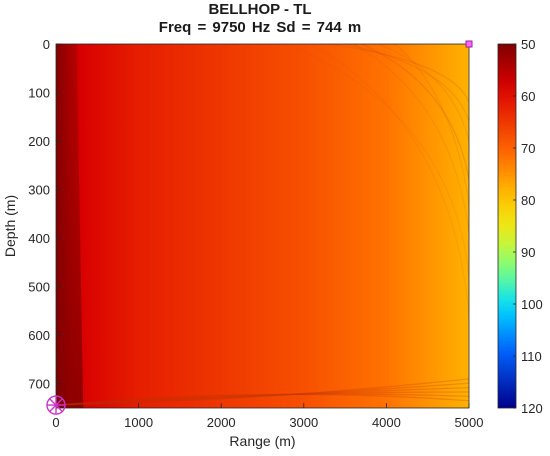 This screenshot has height=456, width=550. Describe the element at coordinates (532, 304) in the screenshot. I see `colorbar-tick-label: 100` at that location.